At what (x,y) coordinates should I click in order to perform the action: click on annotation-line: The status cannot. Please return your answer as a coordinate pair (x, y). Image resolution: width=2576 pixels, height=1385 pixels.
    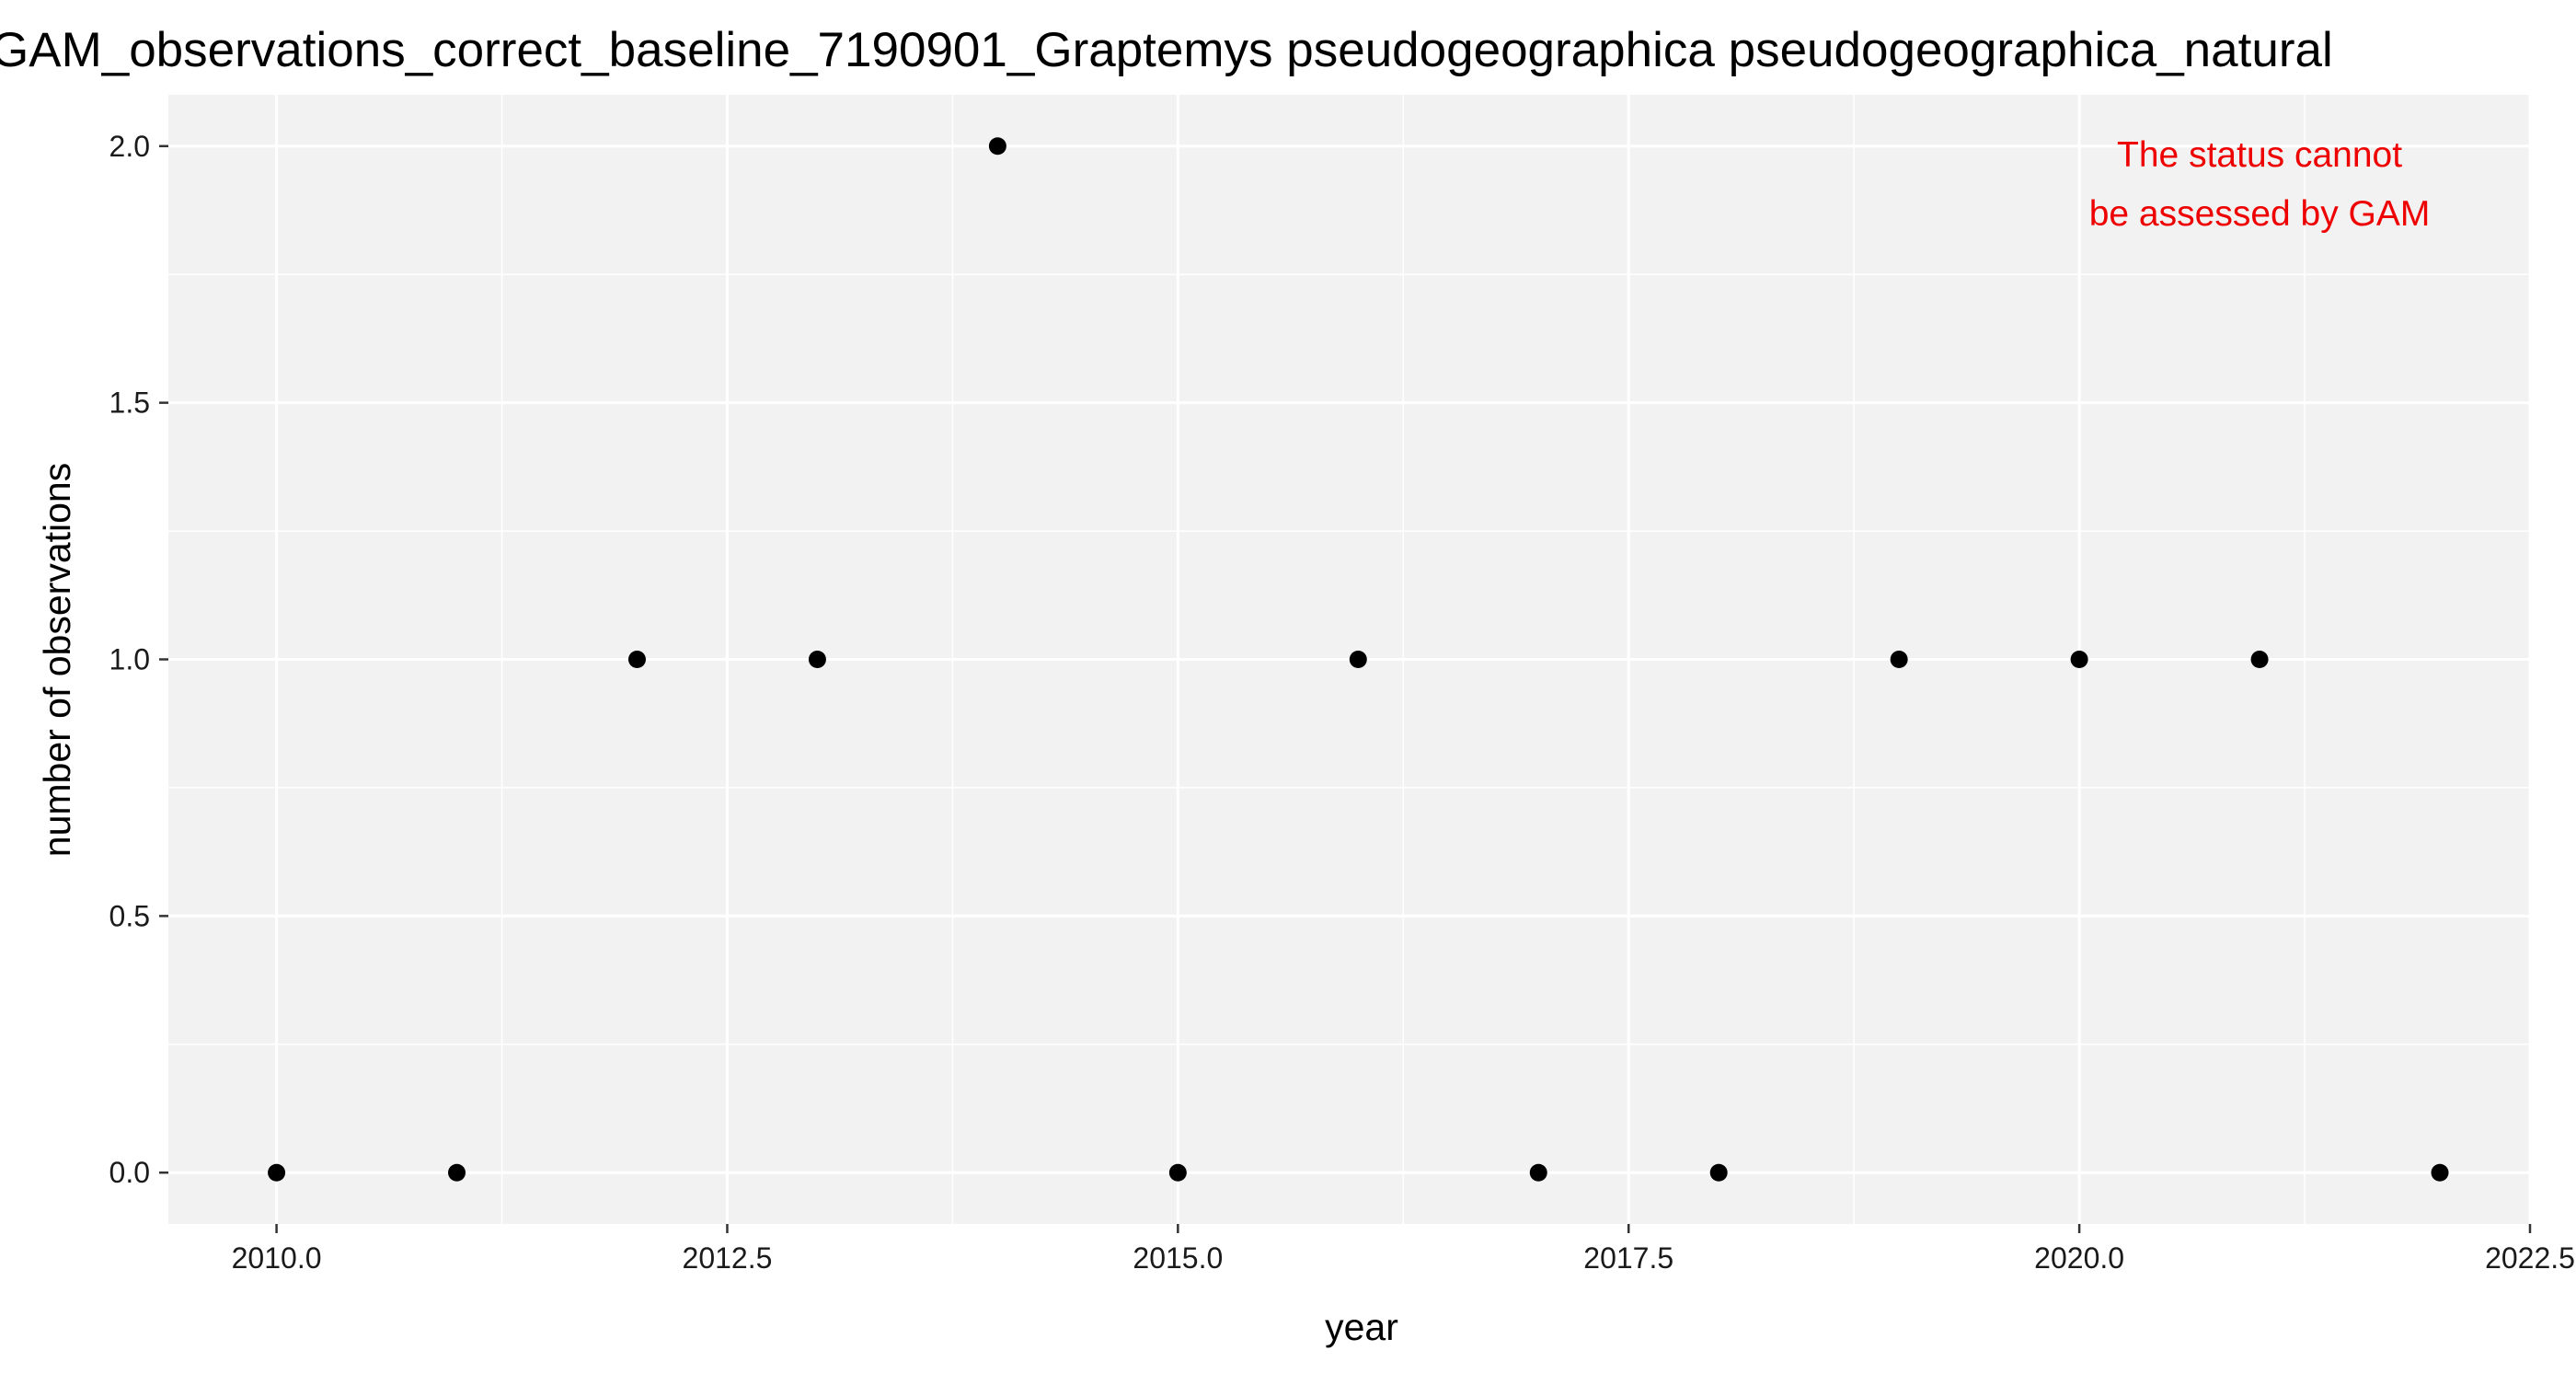
    Looking at the image, I should click on (2259, 155).